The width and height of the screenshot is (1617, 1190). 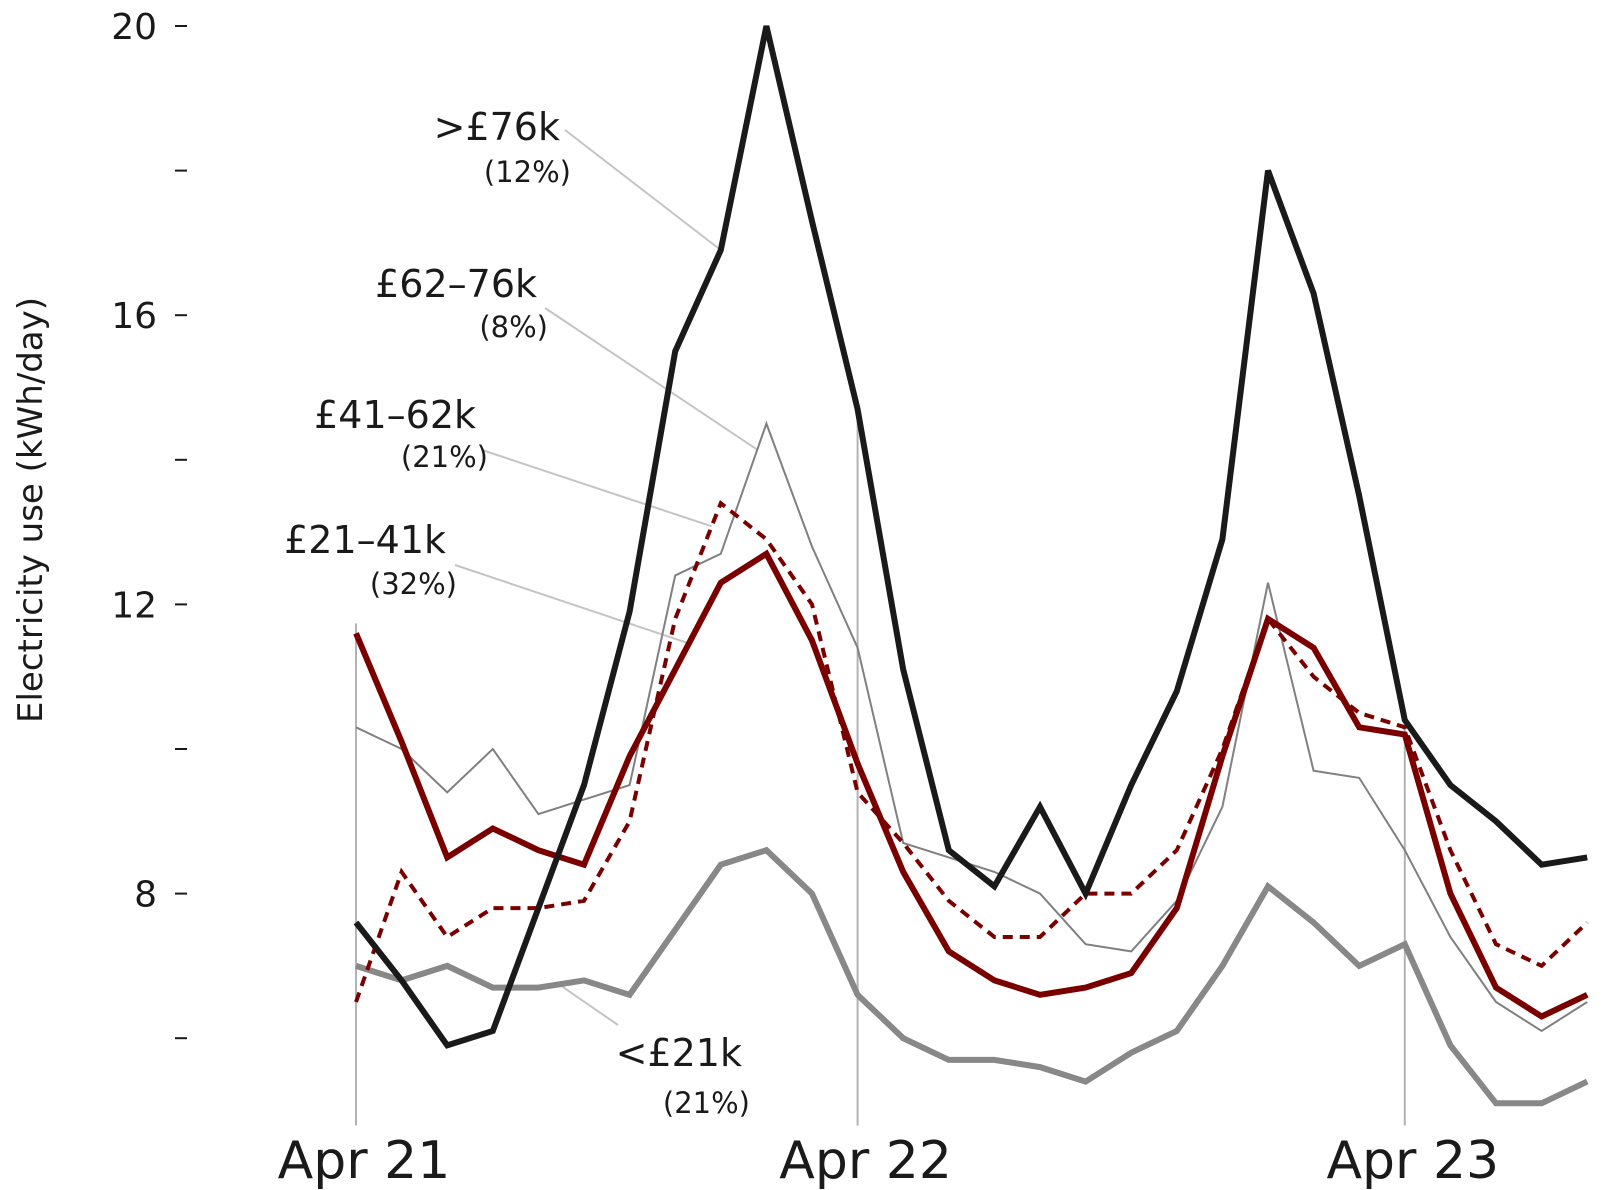 I want to click on y-tick-label: 16, so click(x=134, y=316).